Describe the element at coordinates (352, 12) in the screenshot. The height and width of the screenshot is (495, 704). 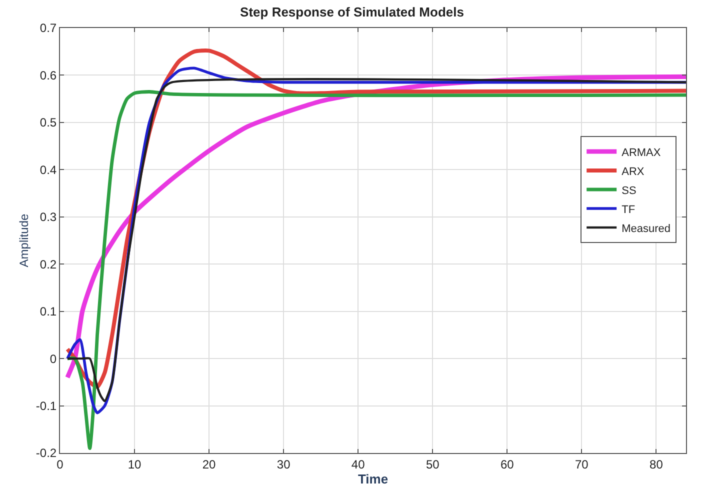
I see `chart-title: Step Response of Simulated Models` at that location.